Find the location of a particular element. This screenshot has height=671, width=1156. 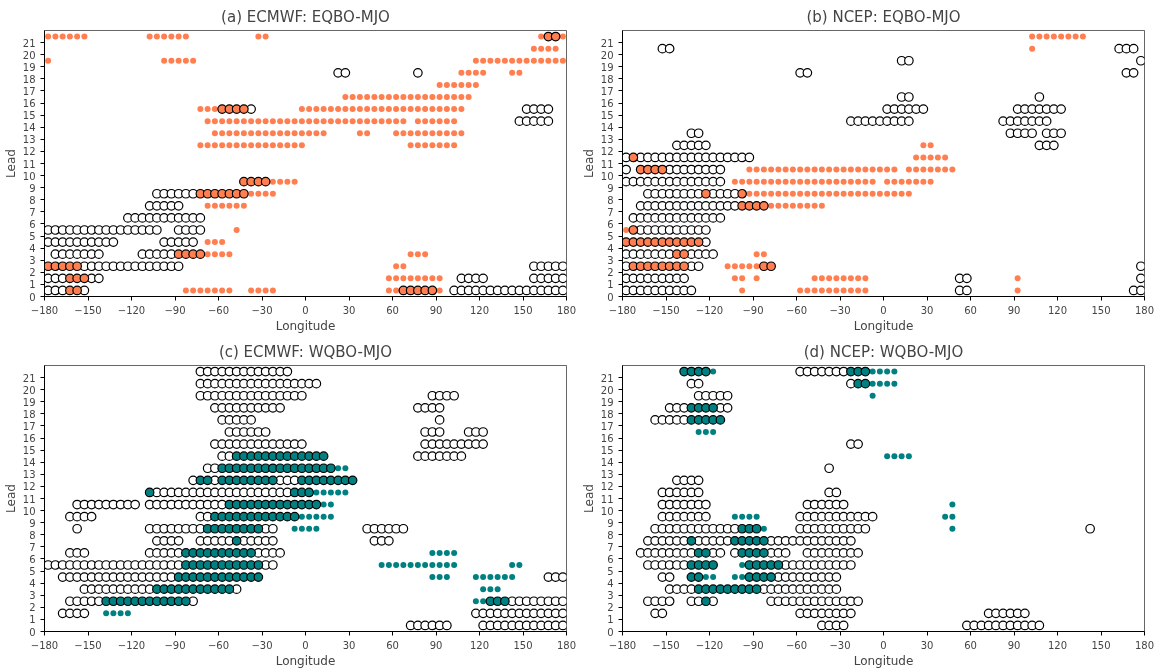

x-tick-label: 30 is located at coordinates (927, 645).